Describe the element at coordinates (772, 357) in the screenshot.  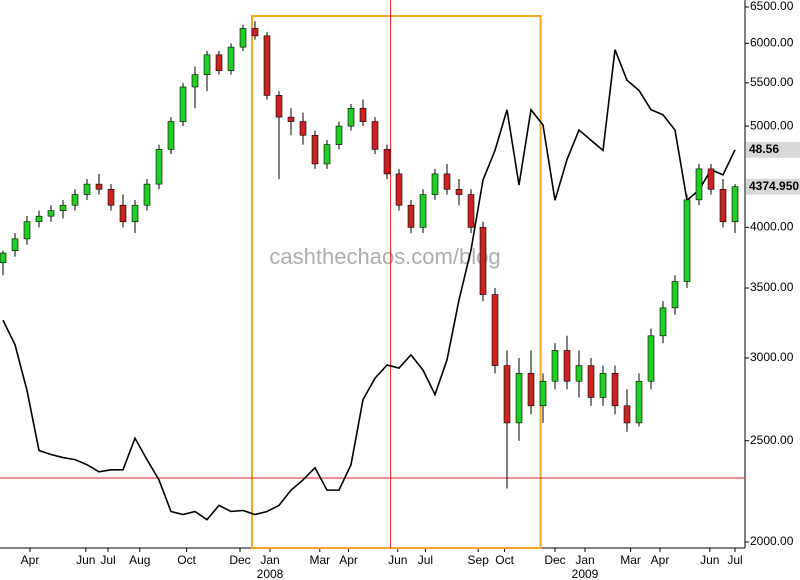
I see `y-tick-label: 3000.00` at that location.